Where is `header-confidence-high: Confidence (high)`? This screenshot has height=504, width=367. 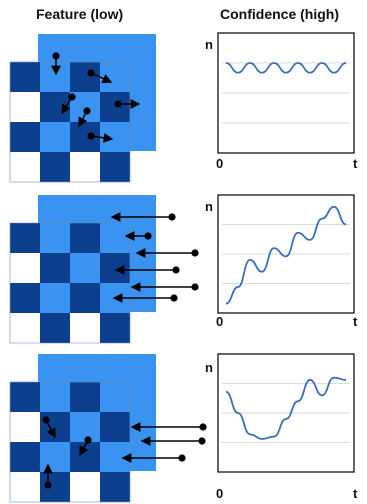
header-confidence-high: Confidence (high) is located at coordinates (279, 14).